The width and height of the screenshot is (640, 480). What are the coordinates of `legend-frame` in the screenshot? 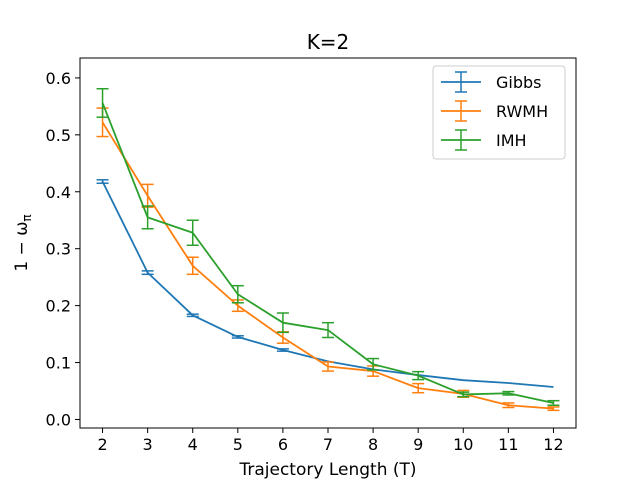 It's located at (499, 112).